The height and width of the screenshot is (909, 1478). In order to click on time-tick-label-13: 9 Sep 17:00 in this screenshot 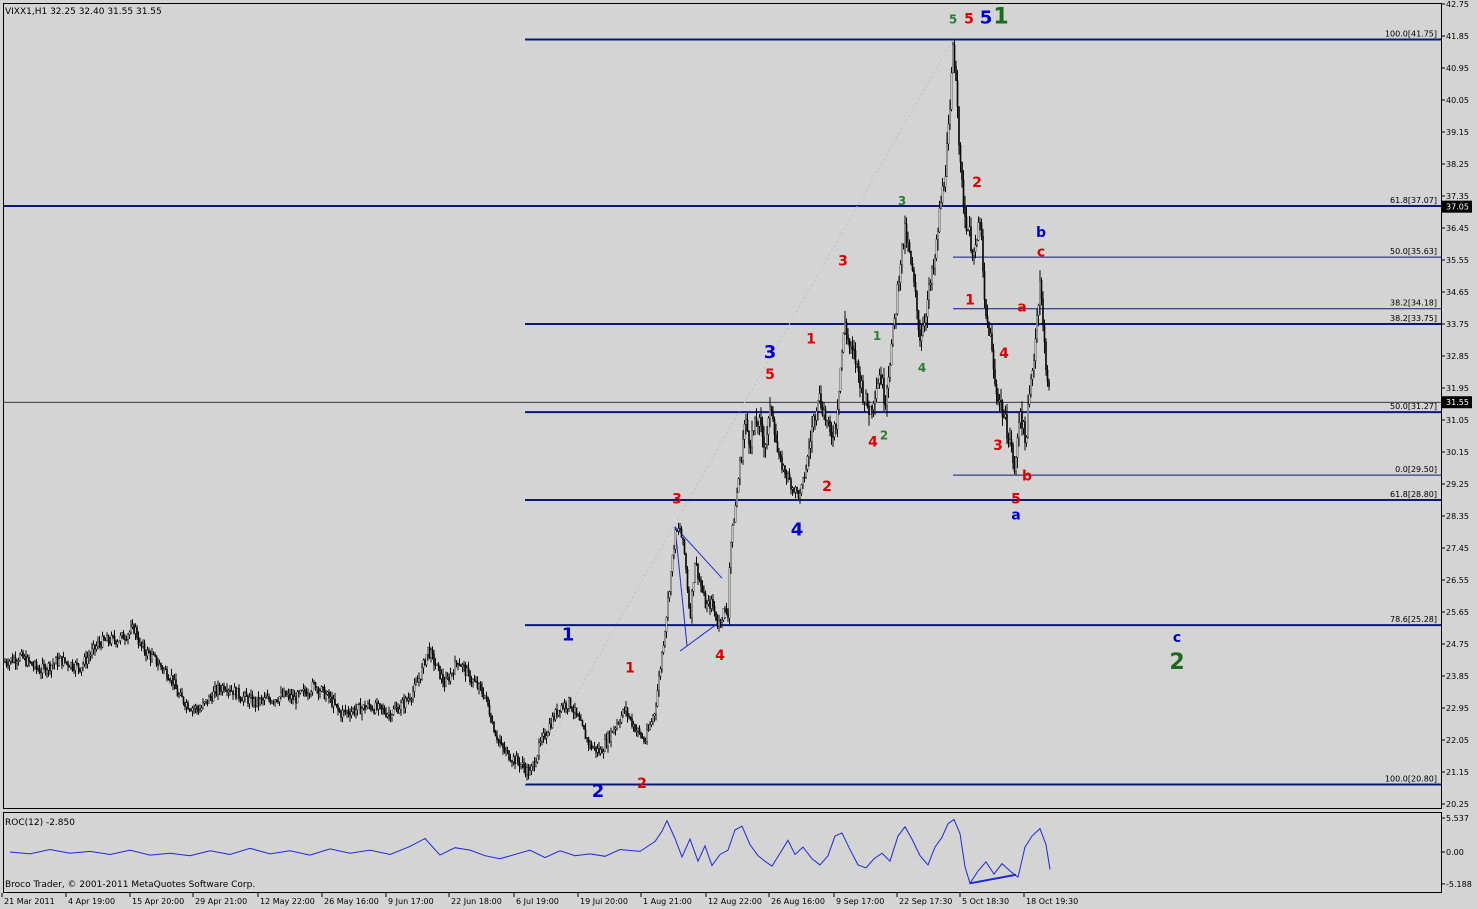, I will do `click(860, 901)`.